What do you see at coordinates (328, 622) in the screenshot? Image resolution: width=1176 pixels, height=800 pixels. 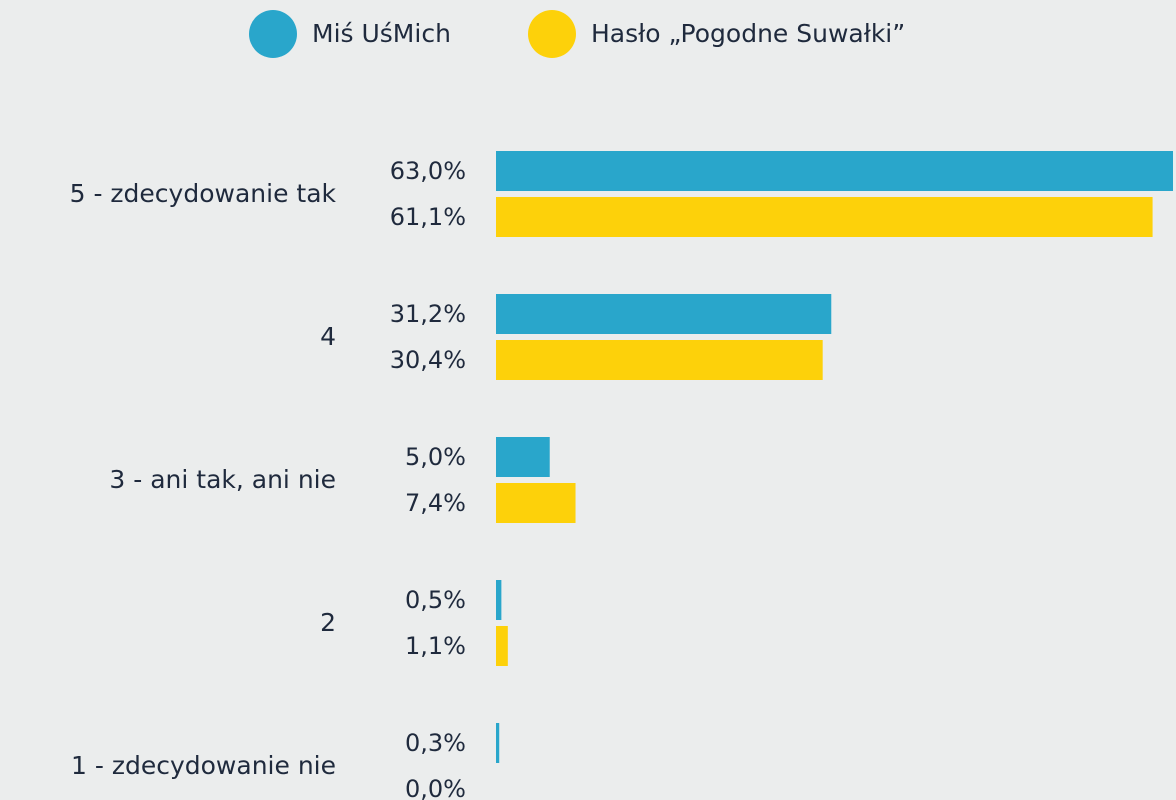 I see `category-label: 2` at bounding box center [328, 622].